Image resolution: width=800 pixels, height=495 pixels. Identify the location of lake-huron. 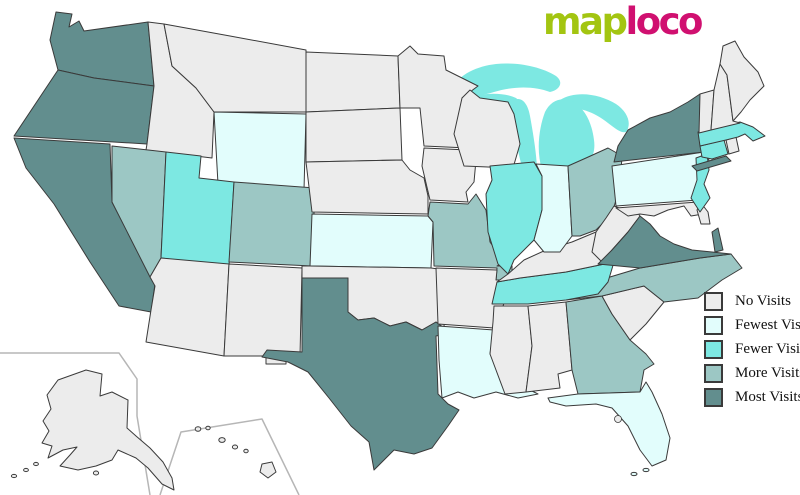
(594, 113).